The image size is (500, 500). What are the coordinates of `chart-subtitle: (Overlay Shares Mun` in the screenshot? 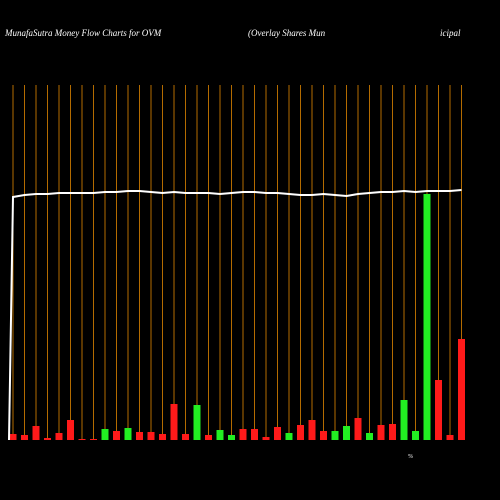 It's located at (287, 33).